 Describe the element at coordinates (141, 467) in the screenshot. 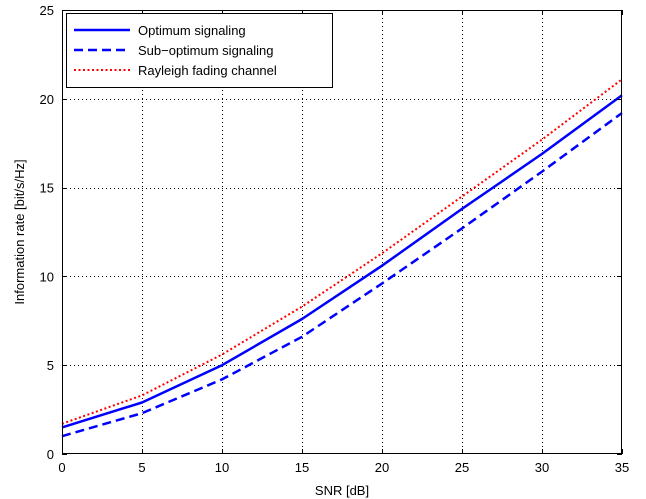

I see `x-tick-label: 5` at that location.